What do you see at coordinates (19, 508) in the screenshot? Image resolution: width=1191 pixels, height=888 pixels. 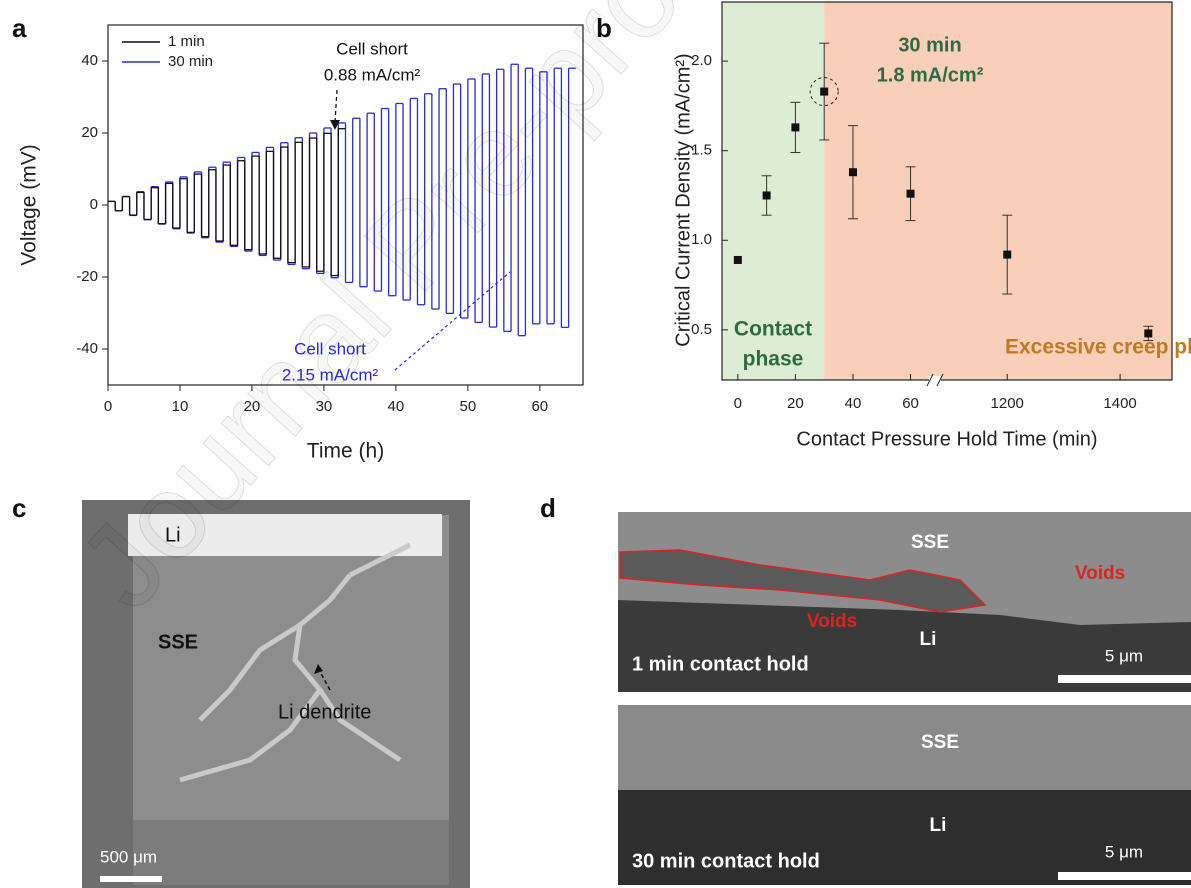 I see `panel-label: c` at bounding box center [19, 508].